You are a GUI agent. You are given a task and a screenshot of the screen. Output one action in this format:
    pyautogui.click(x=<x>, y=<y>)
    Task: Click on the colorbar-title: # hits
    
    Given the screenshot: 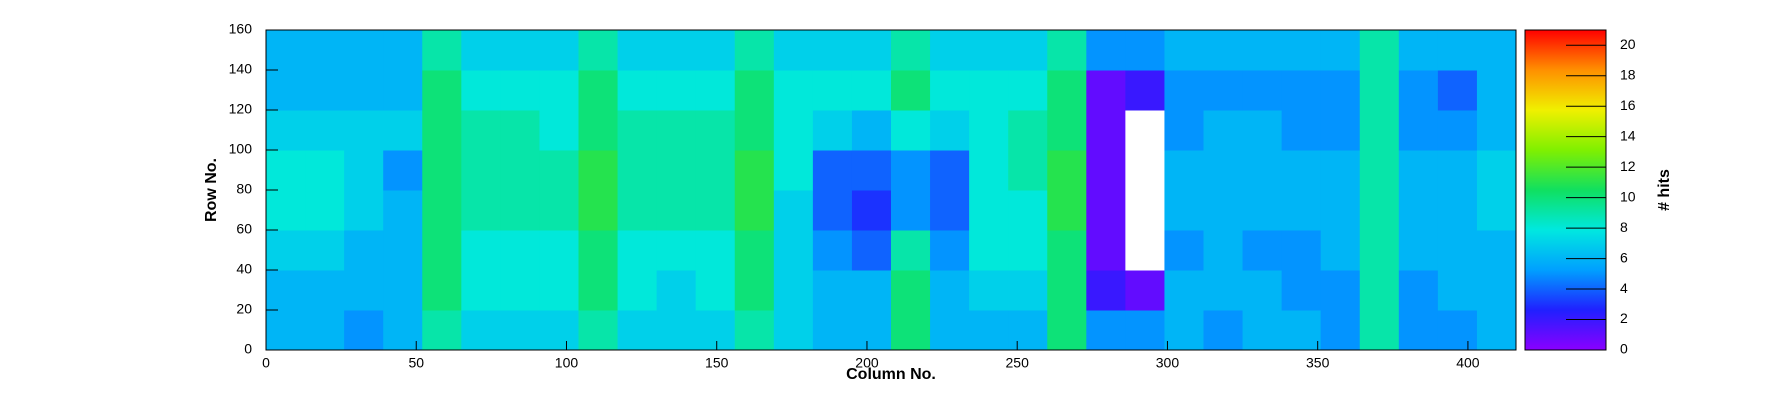 What is the action you would take?
    pyautogui.click(x=1664, y=190)
    